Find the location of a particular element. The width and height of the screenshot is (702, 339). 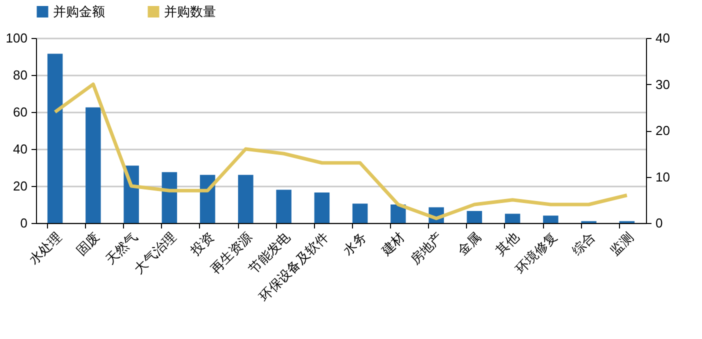

x-tick-label: 水务 is located at coordinates (355, 243).